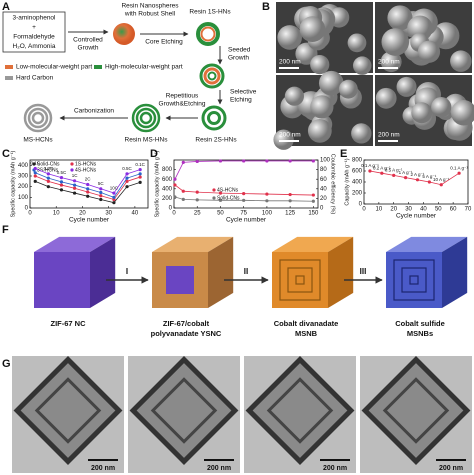 The height and width of the screenshot is (475, 474). I want to click on label: II, so click(246, 271).